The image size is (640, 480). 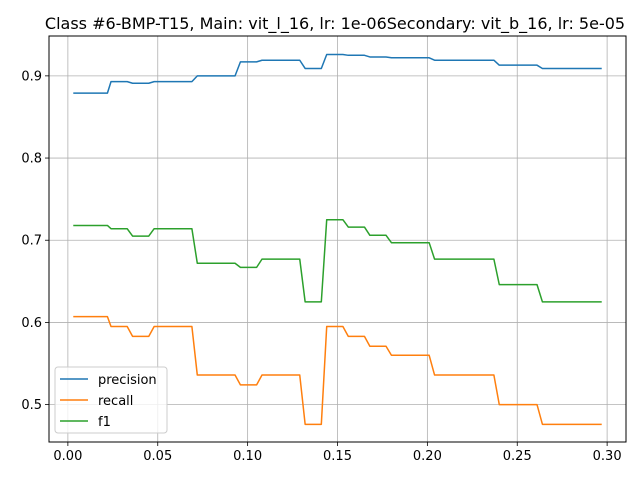 What do you see at coordinates (517, 456) in the screenshot?
I see `x-tick-label: 0.25` at bounding box center [517, 456].